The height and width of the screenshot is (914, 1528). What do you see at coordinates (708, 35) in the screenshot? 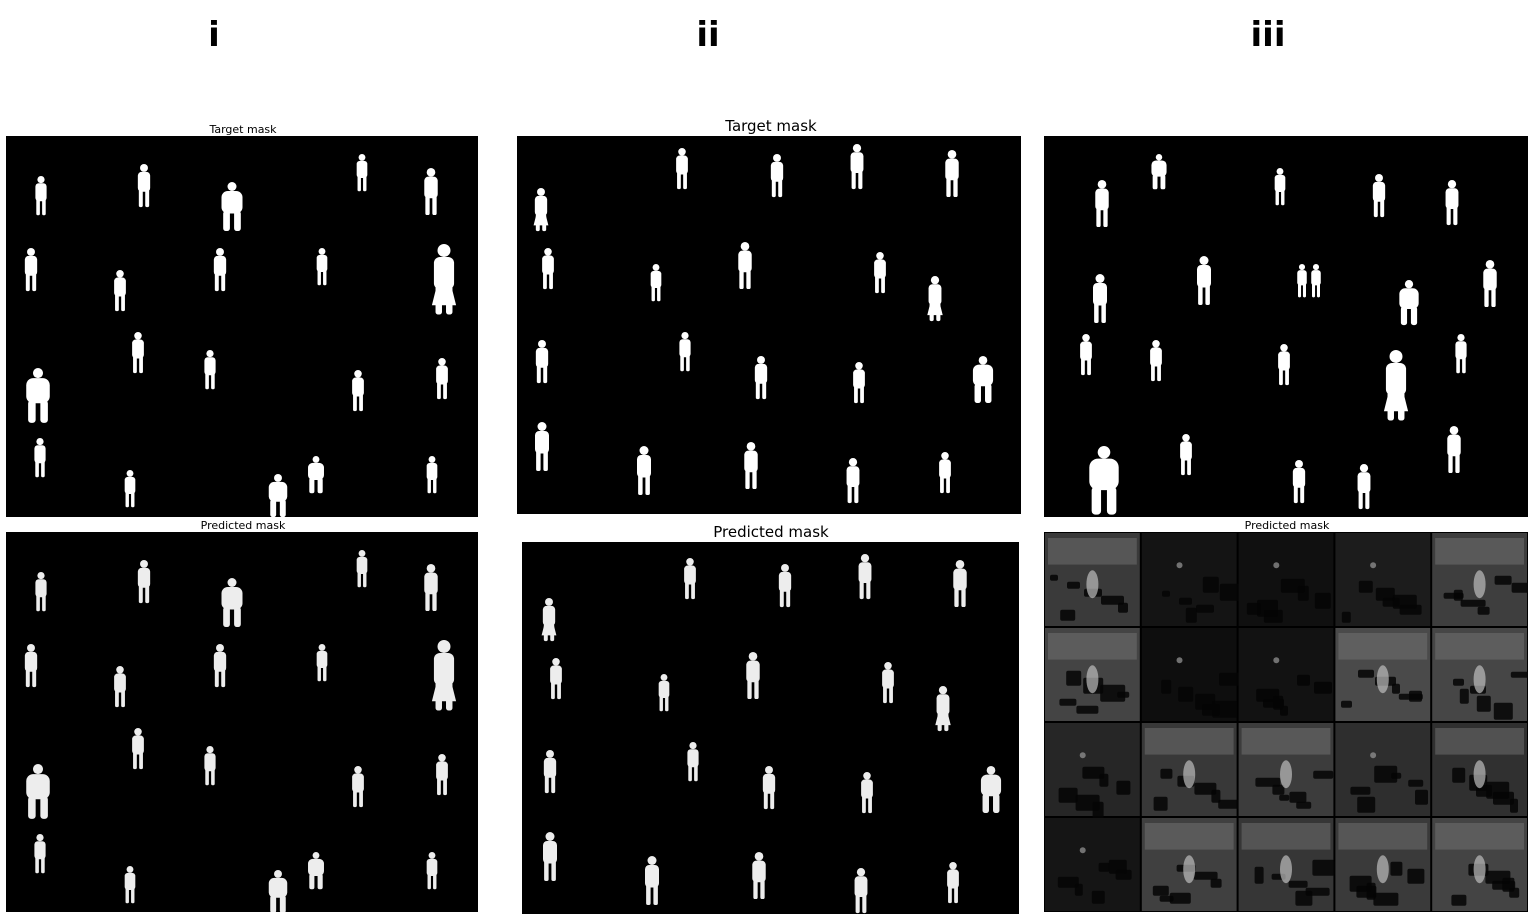
I see `column-label-ii: ii` at bounding box center [708, 35].